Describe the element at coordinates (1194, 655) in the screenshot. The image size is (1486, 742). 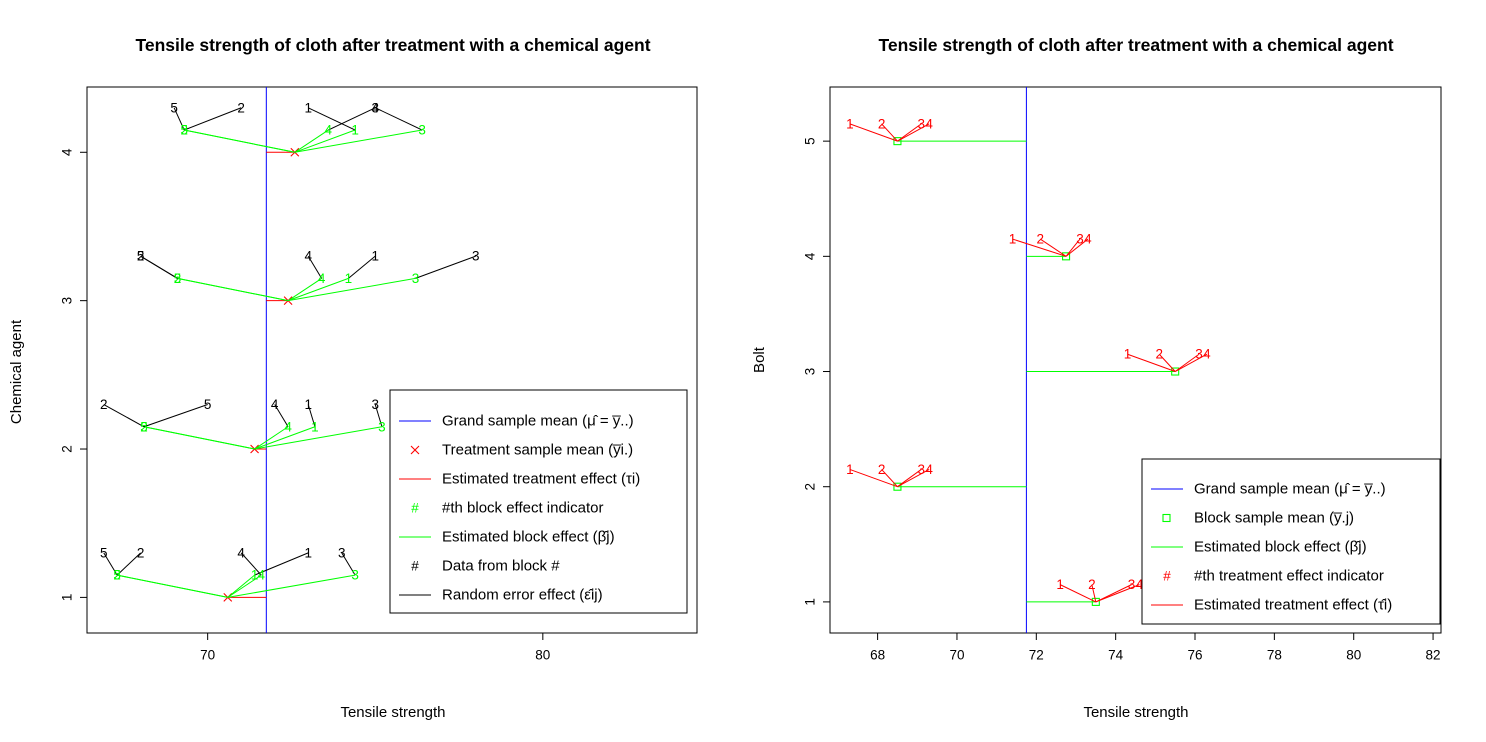
I see `x-tick-label: 76` at that location.